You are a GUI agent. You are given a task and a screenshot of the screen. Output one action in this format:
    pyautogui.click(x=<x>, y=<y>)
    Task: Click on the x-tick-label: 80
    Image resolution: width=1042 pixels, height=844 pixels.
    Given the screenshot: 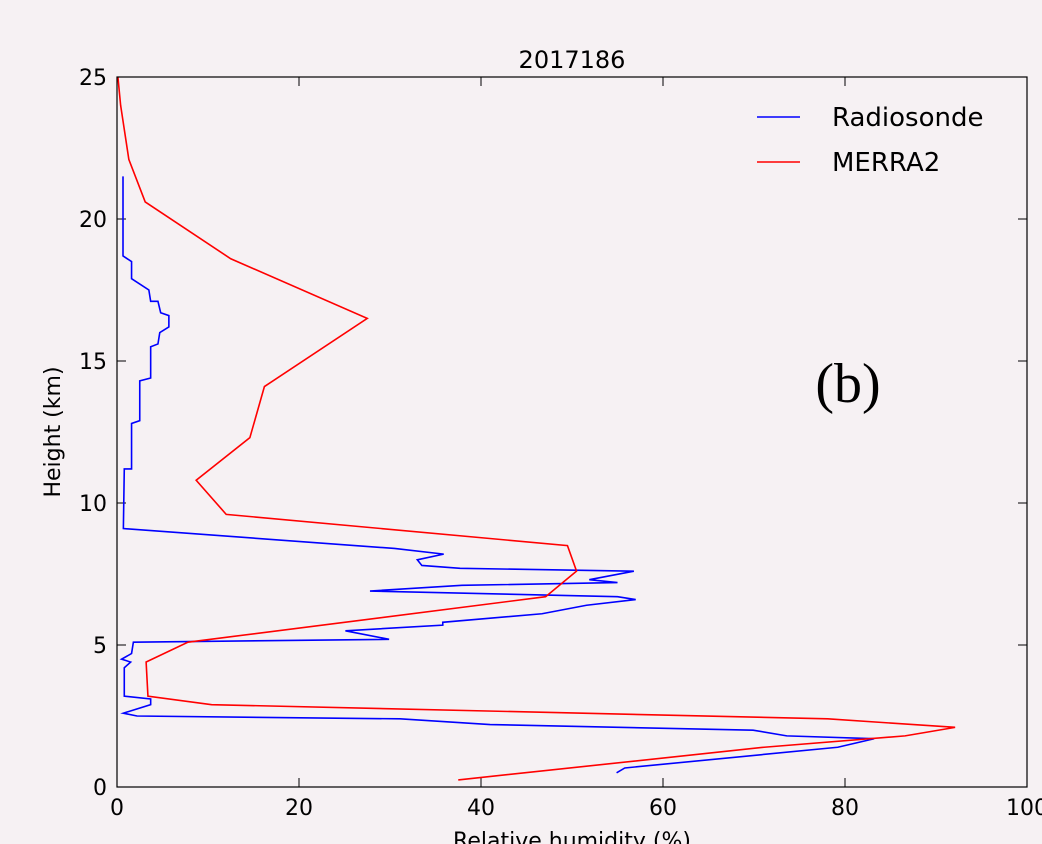 What is the action you would take?
    pyautogui.click(x=845, y=808)
    